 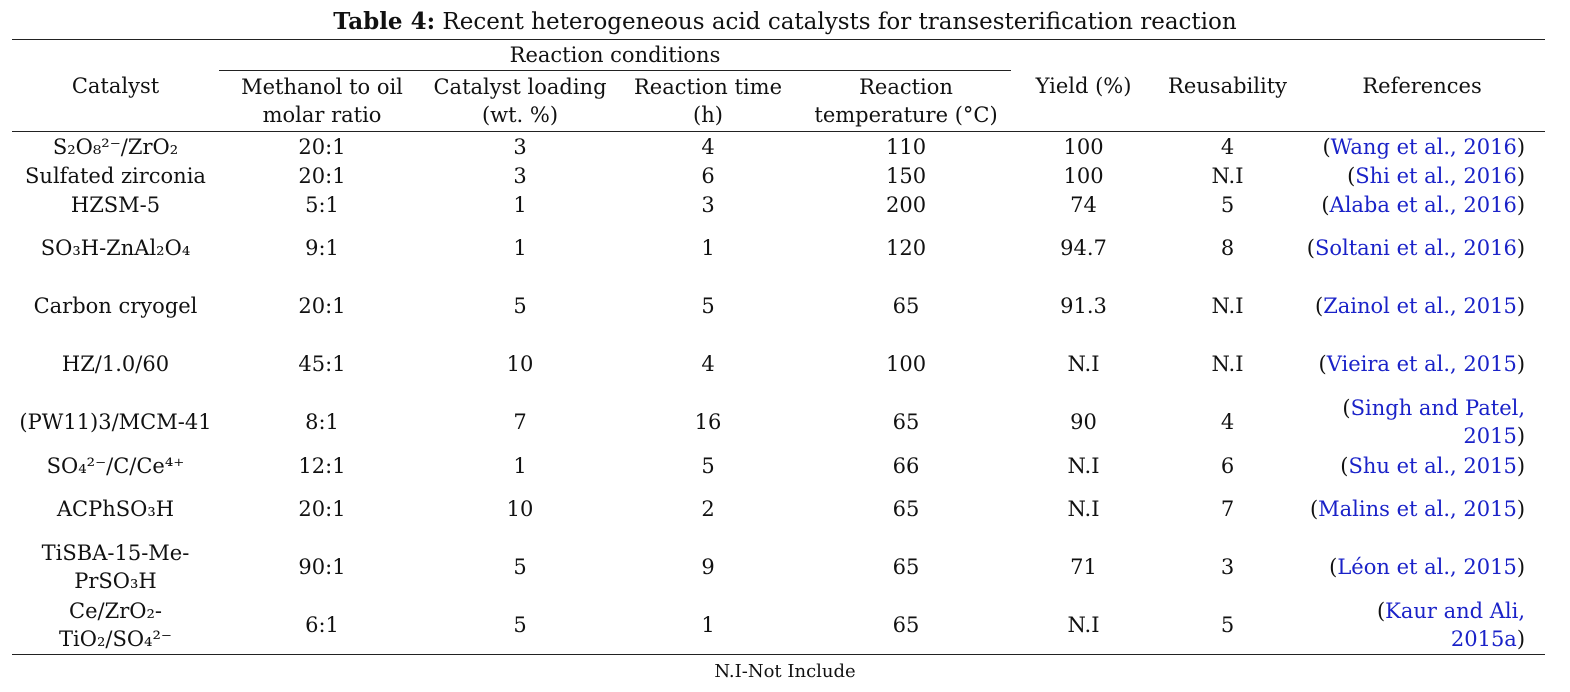 I want to click on cell-reference: (Wang et al., 2016), so click(x=1422, y=147).